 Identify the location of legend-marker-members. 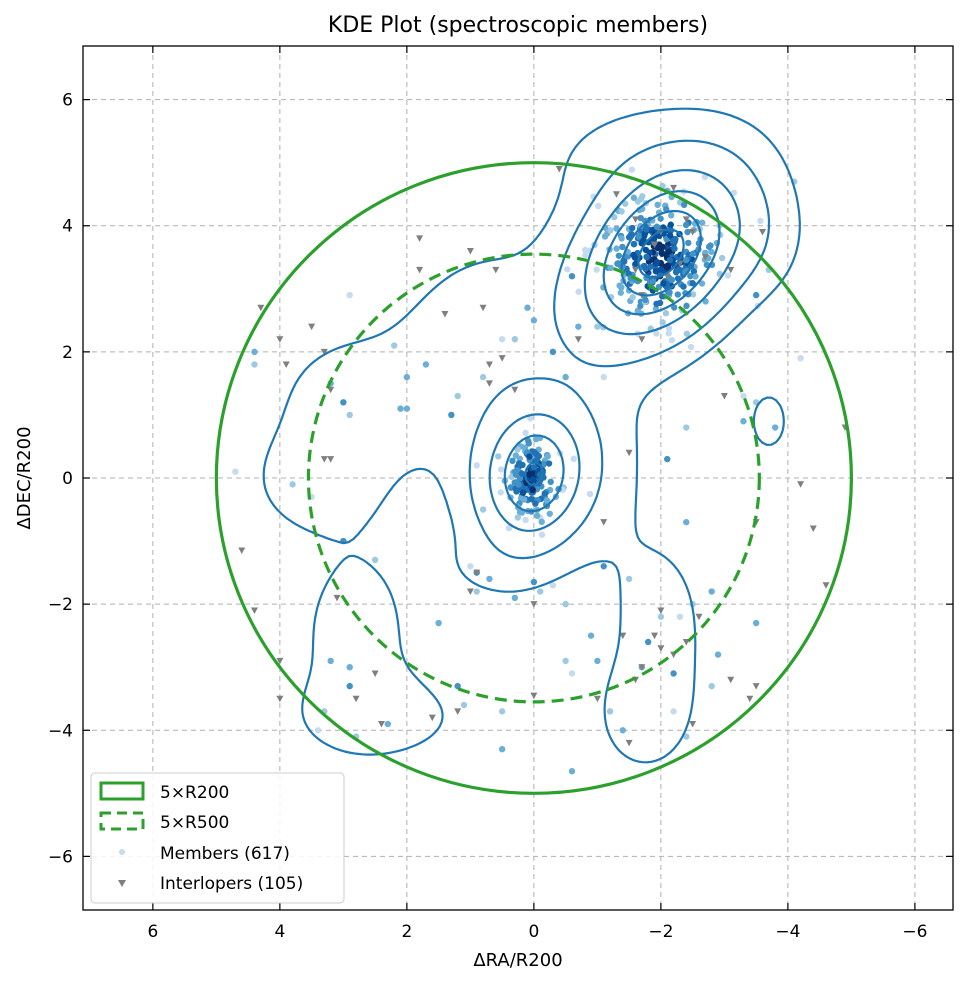
(122, 852).